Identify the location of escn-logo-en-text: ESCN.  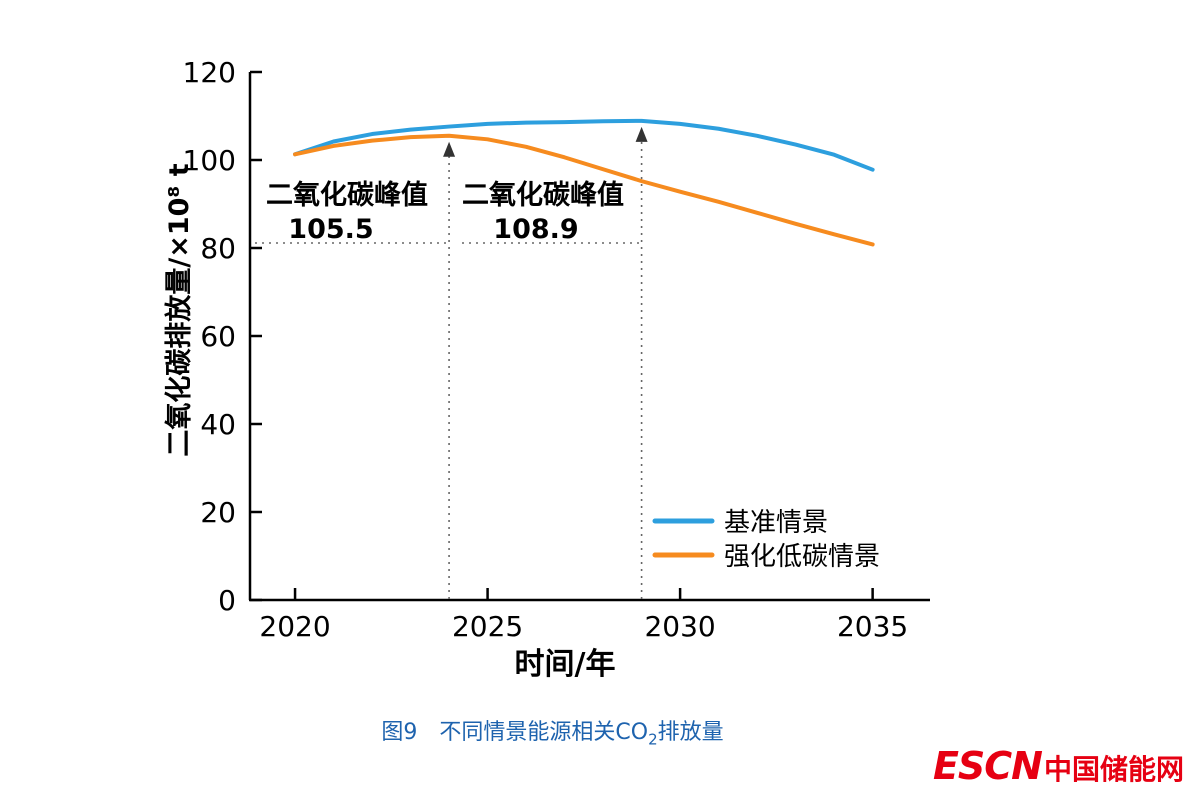
(987, 766).